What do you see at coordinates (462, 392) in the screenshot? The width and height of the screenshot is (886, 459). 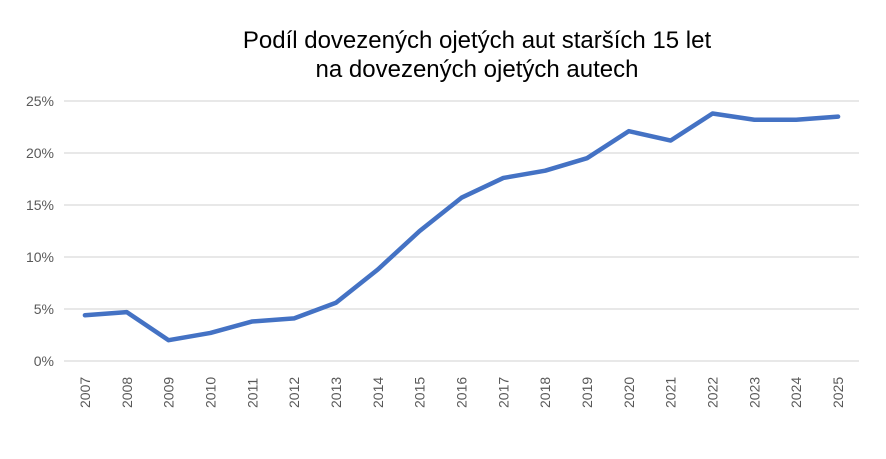 I see `x-tick-label: 2016` at bounding box center [462, 392].